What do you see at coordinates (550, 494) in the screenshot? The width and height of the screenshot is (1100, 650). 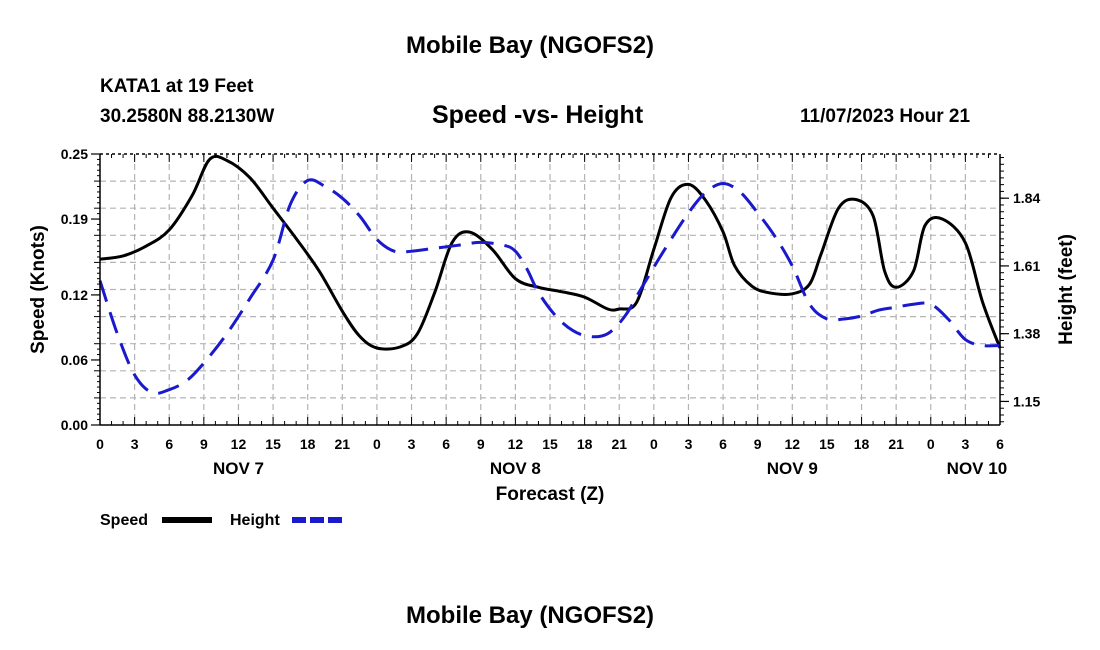 I see `x-axis-title: Forecast (Z)` at bounding box center [550, 494].